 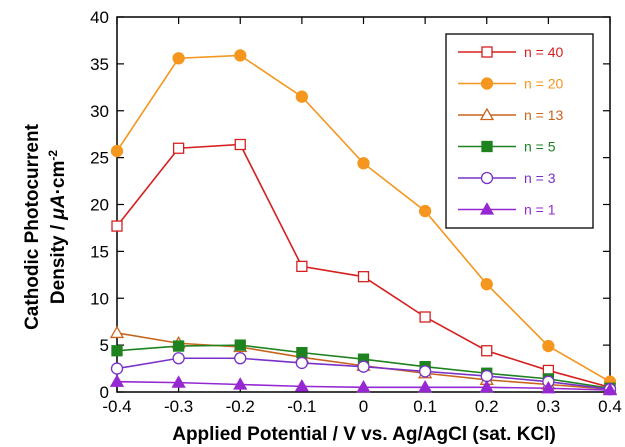 What do you see at coordinates (544, 52) in the screenshot?
I see `legend-label: n = 40` at bounding box center [544, 52].